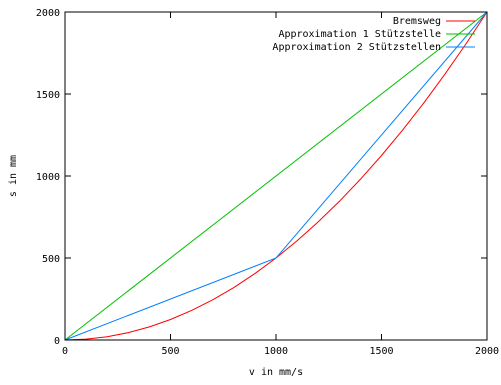 This screenshot has width=501, height=385. Describe the element at coordinates (48, 13) in the screenshot. I see `y-tick-label: 2000` at that location.